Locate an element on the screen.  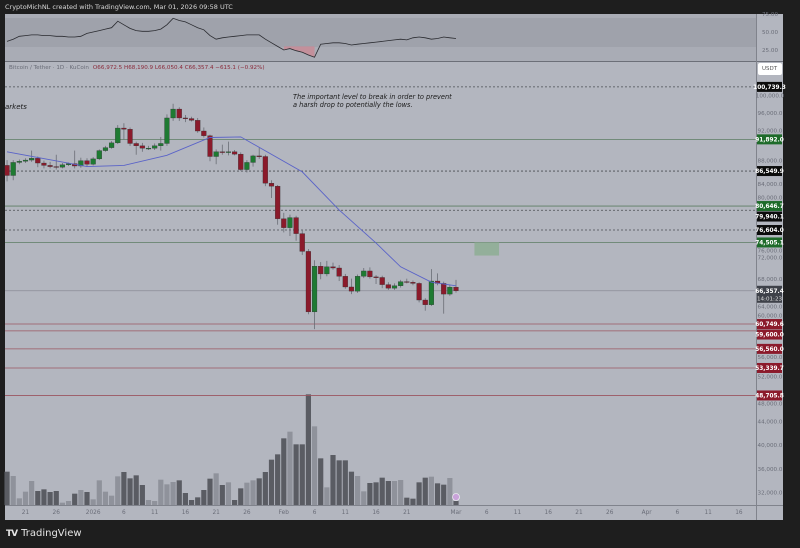
rsi-band is located at coordinates (380, 32).